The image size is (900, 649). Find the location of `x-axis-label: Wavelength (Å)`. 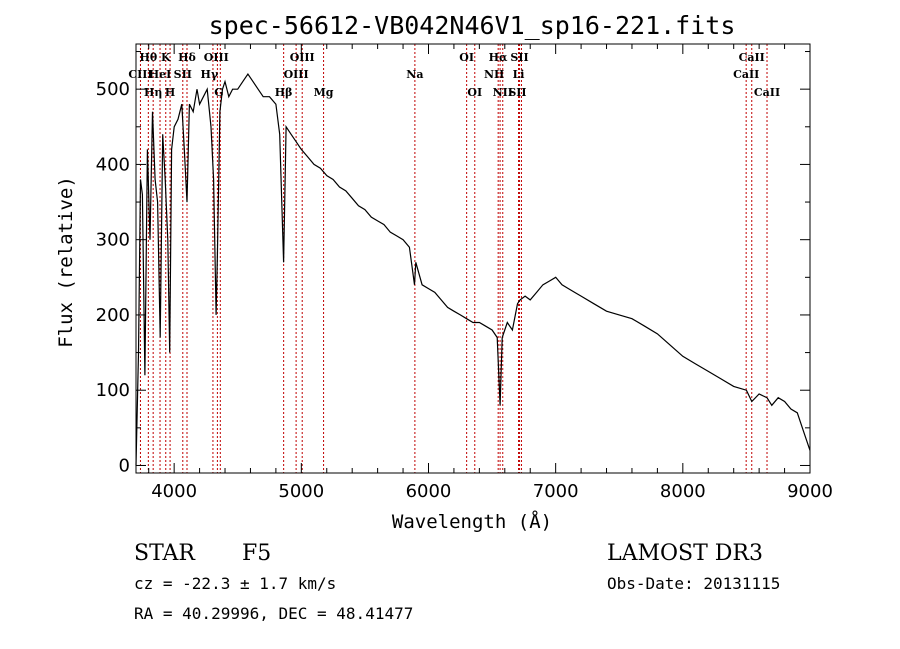

x-axis-label: Wavelength (Å) is located at coordinates (472, 521).